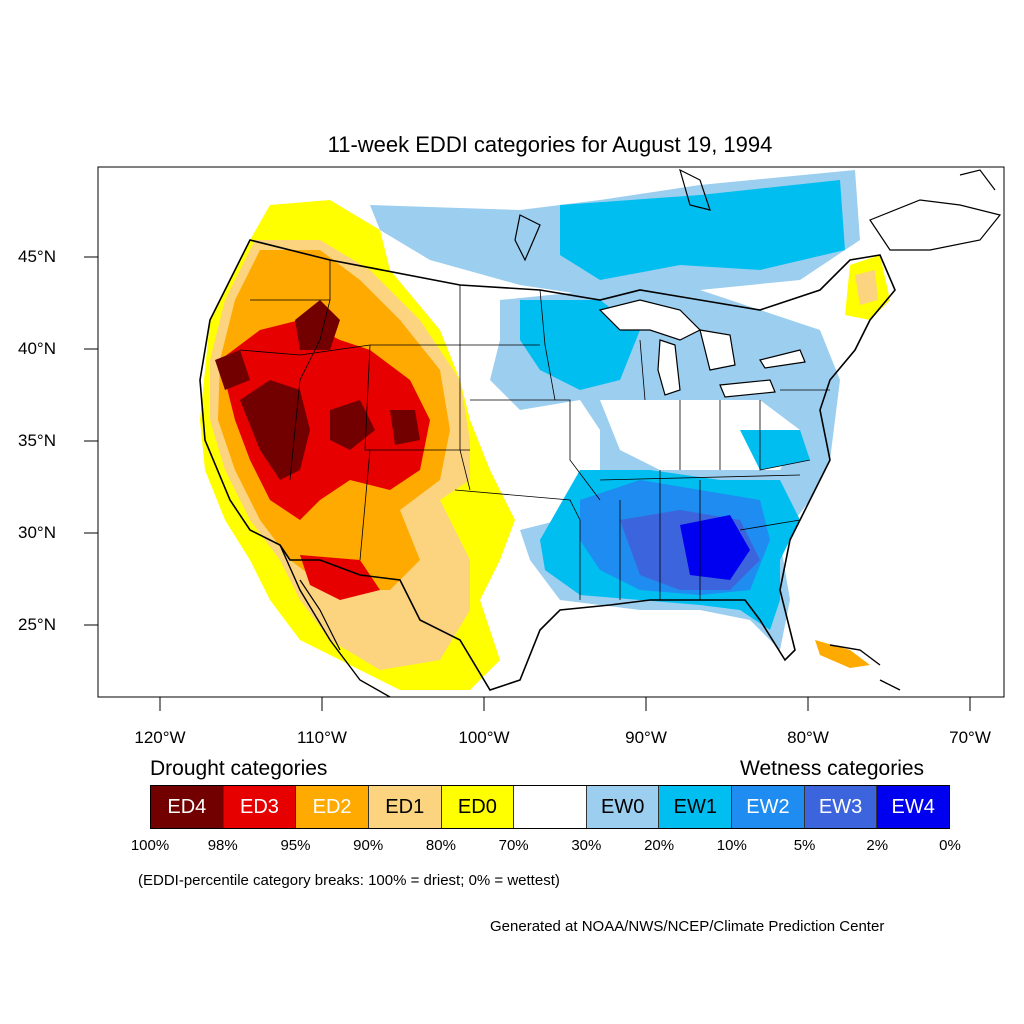  Describe the element at coordinates (37, 532) in the screenshot. I see `lat-label-30: 30°N` at that location.